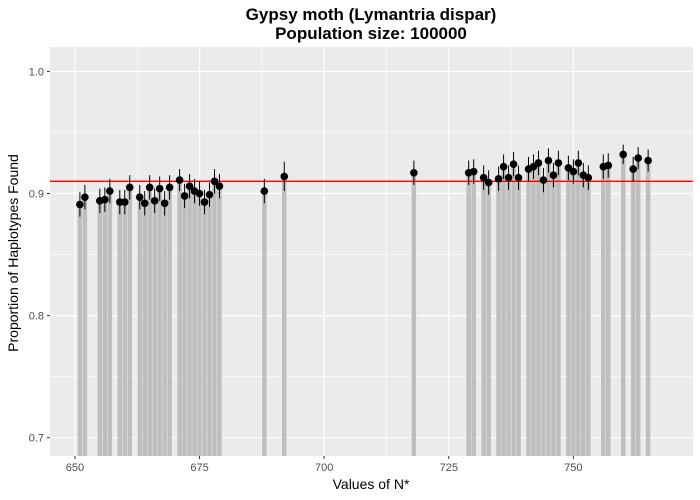  Describe the element at coordinates (573, 468) in the screenshot. I see `x-tick-label: 750` at that location.